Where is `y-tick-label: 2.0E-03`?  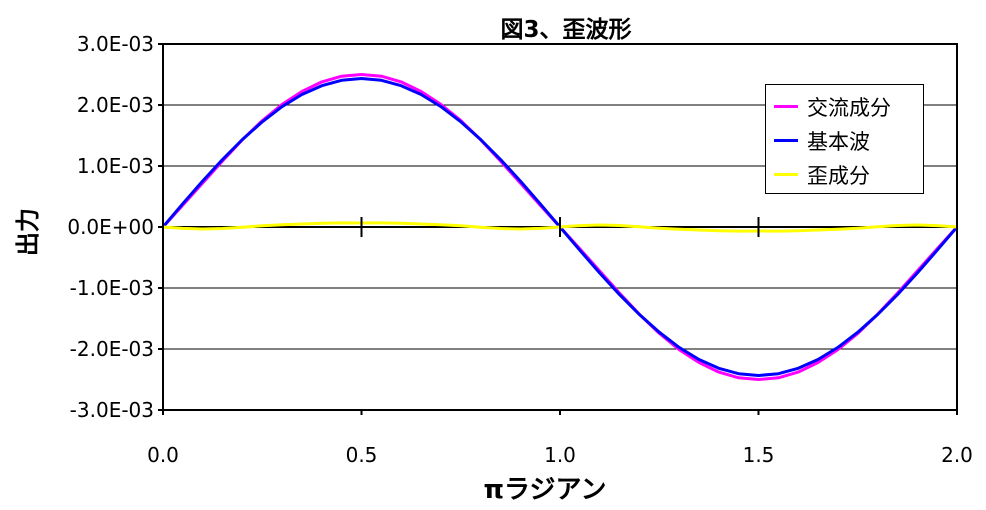
y-tick-label: 2.0E-03 is located at coordinates (115, 105).